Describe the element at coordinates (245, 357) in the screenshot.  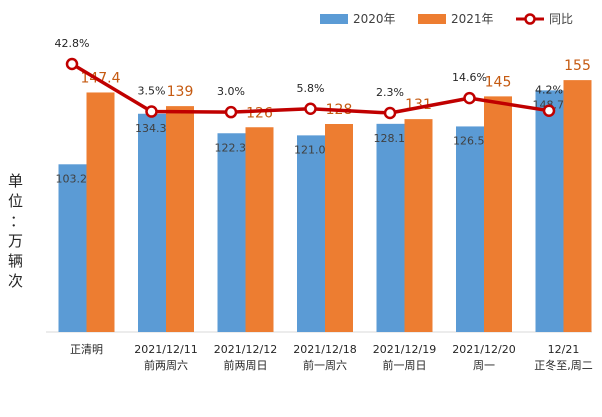
I see `category-label-2: 2021/12/12 前两周日` at that location.